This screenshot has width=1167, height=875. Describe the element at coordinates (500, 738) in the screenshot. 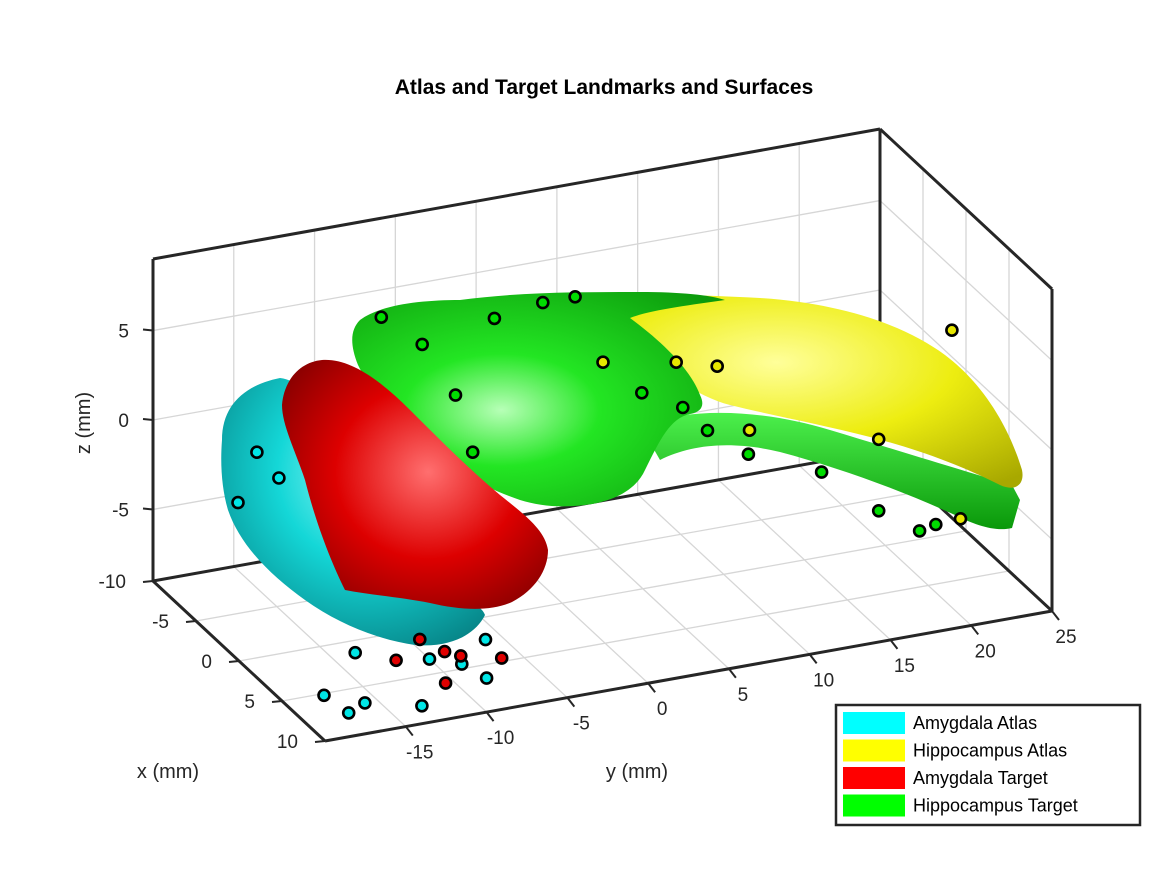

I see `y-tick-label: -10` at that location.